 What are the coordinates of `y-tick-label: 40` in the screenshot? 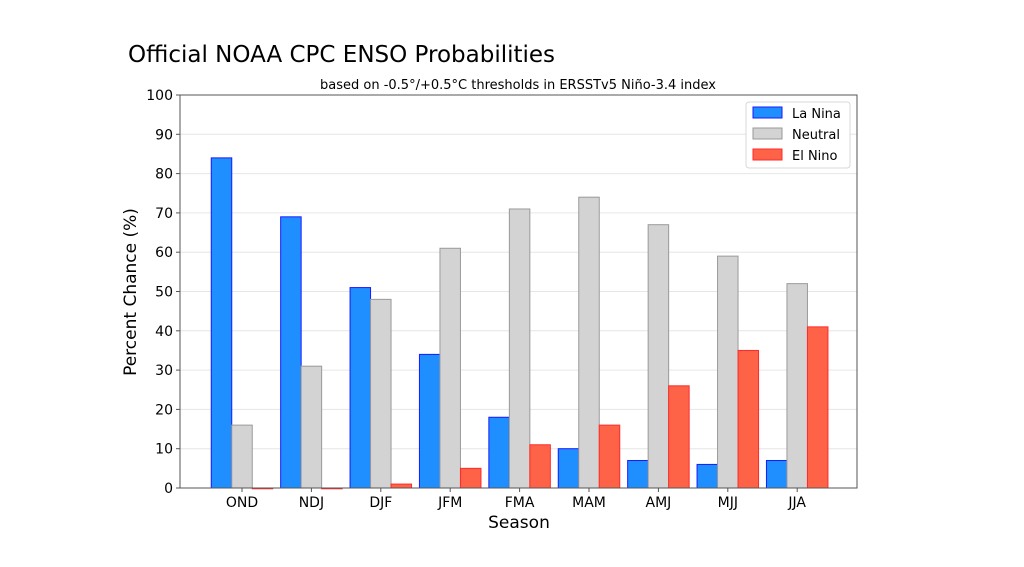 It's located at (164, 332).